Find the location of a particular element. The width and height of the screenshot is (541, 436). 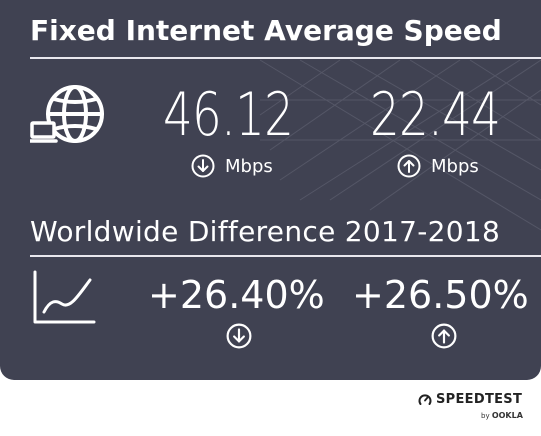

globe-laptop-icon is located at coordinates (67, 116).